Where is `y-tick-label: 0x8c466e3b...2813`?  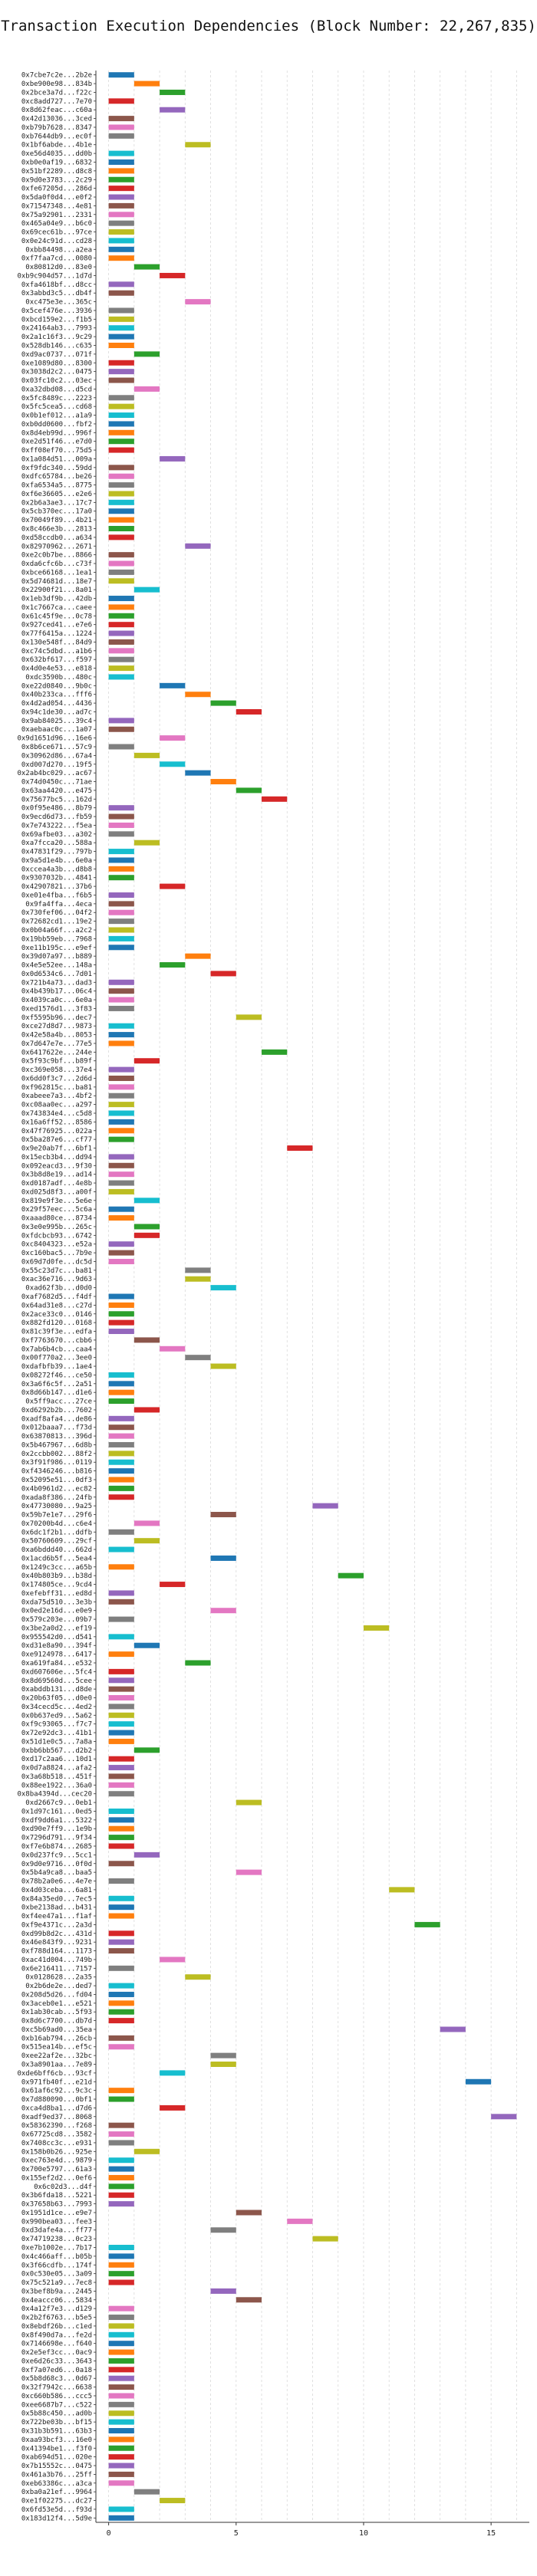
y-tick-label: 0x8c466e3b...2813 is located at coordinates (56, 529).